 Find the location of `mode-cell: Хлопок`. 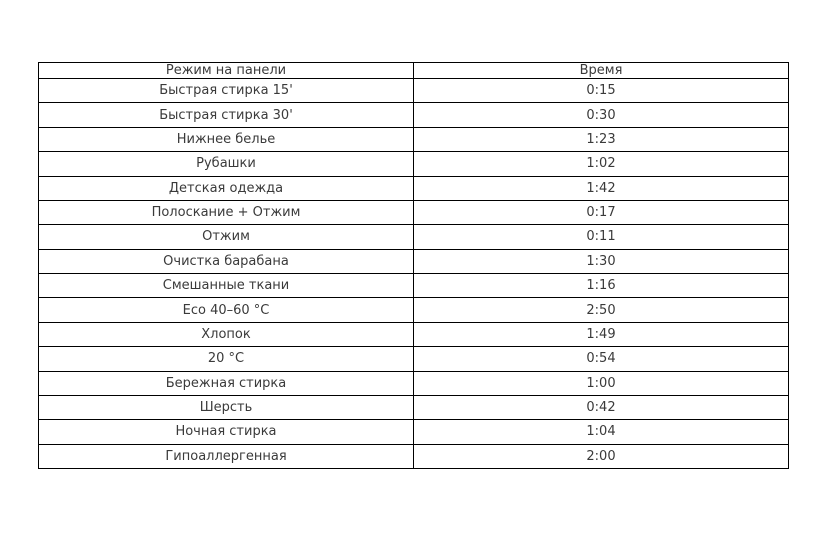

mode-cell: Хлопок is located at coordinates (226, 334).